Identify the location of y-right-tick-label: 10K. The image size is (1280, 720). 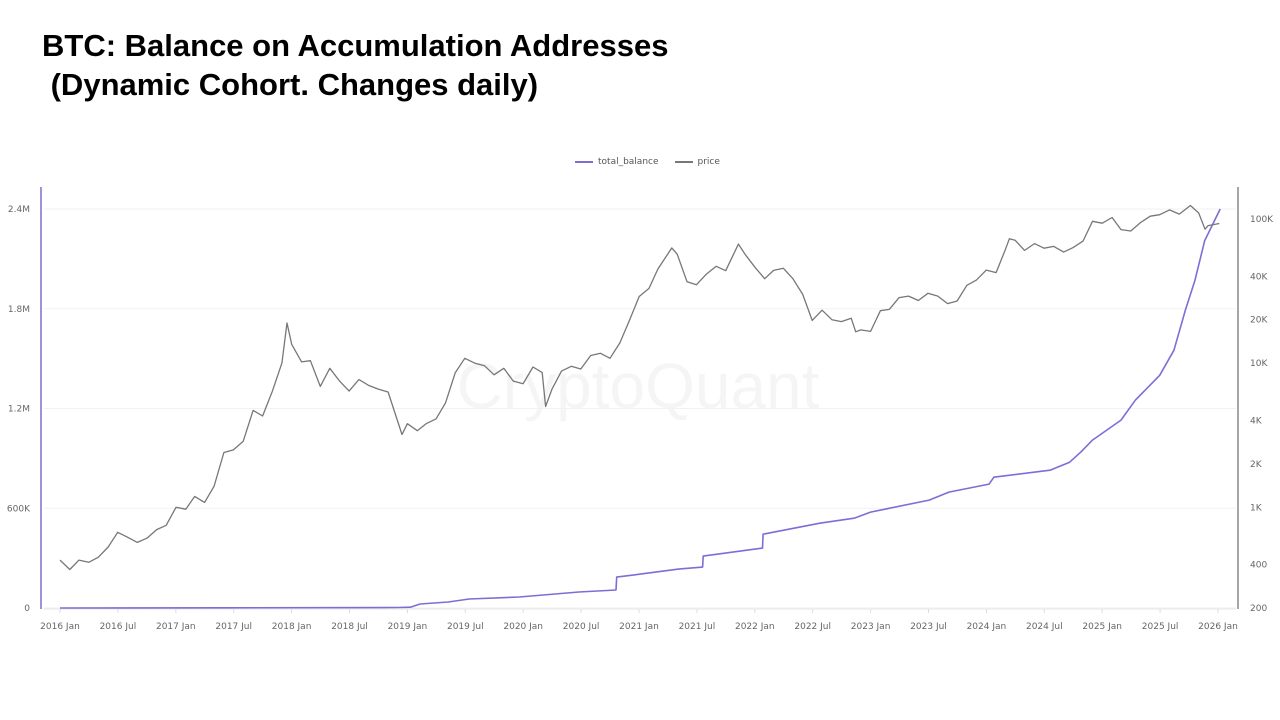
(1259, 364).